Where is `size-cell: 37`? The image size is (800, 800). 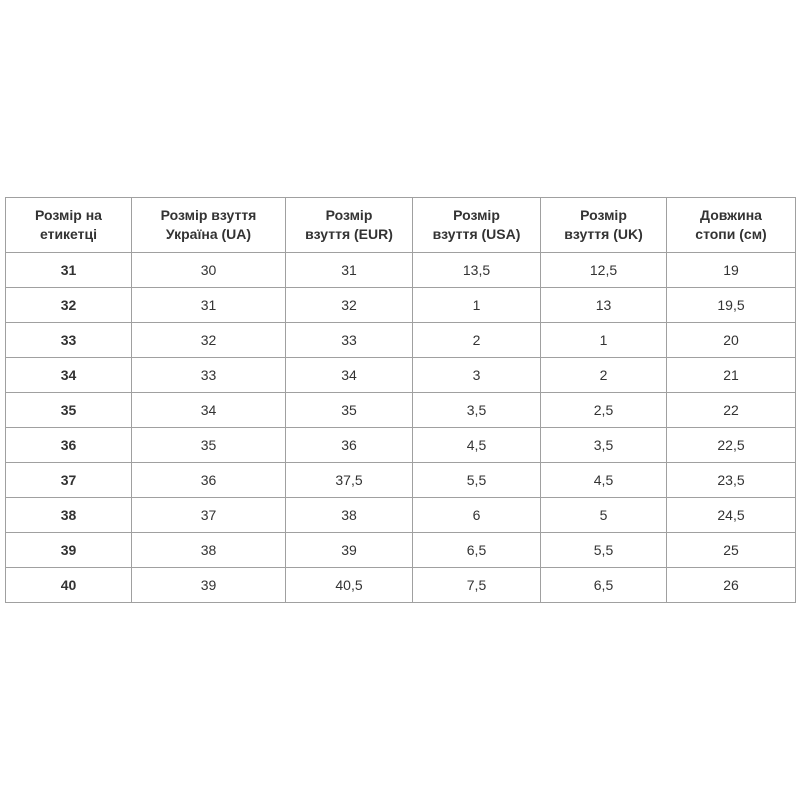 size-cell: 37 is located at coordinates (208, 515).